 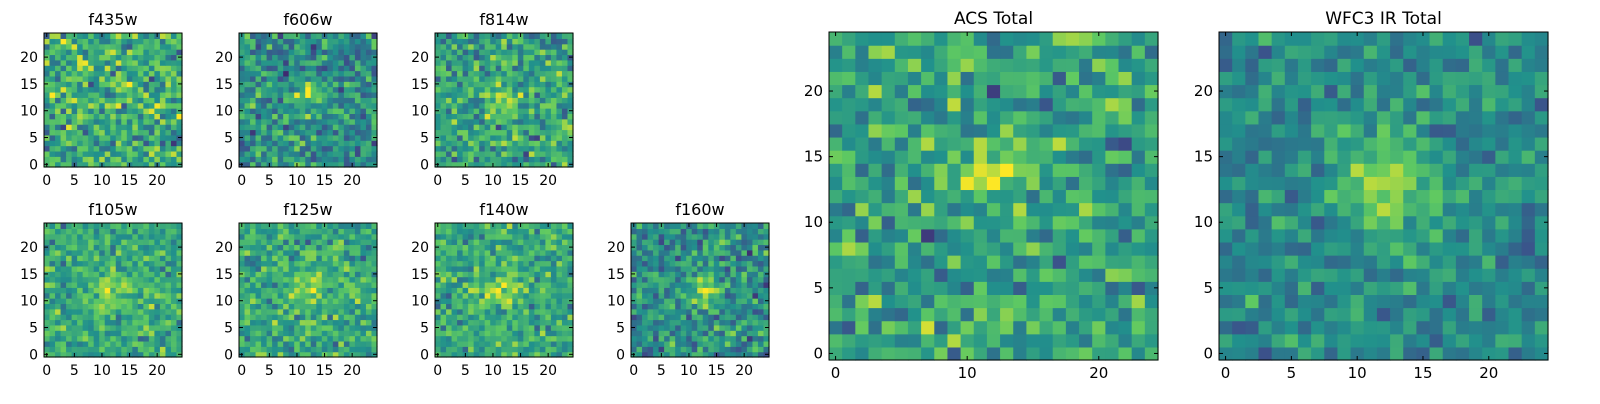 I want to click on y-tick-label: 5, so click(x=228, y=329).